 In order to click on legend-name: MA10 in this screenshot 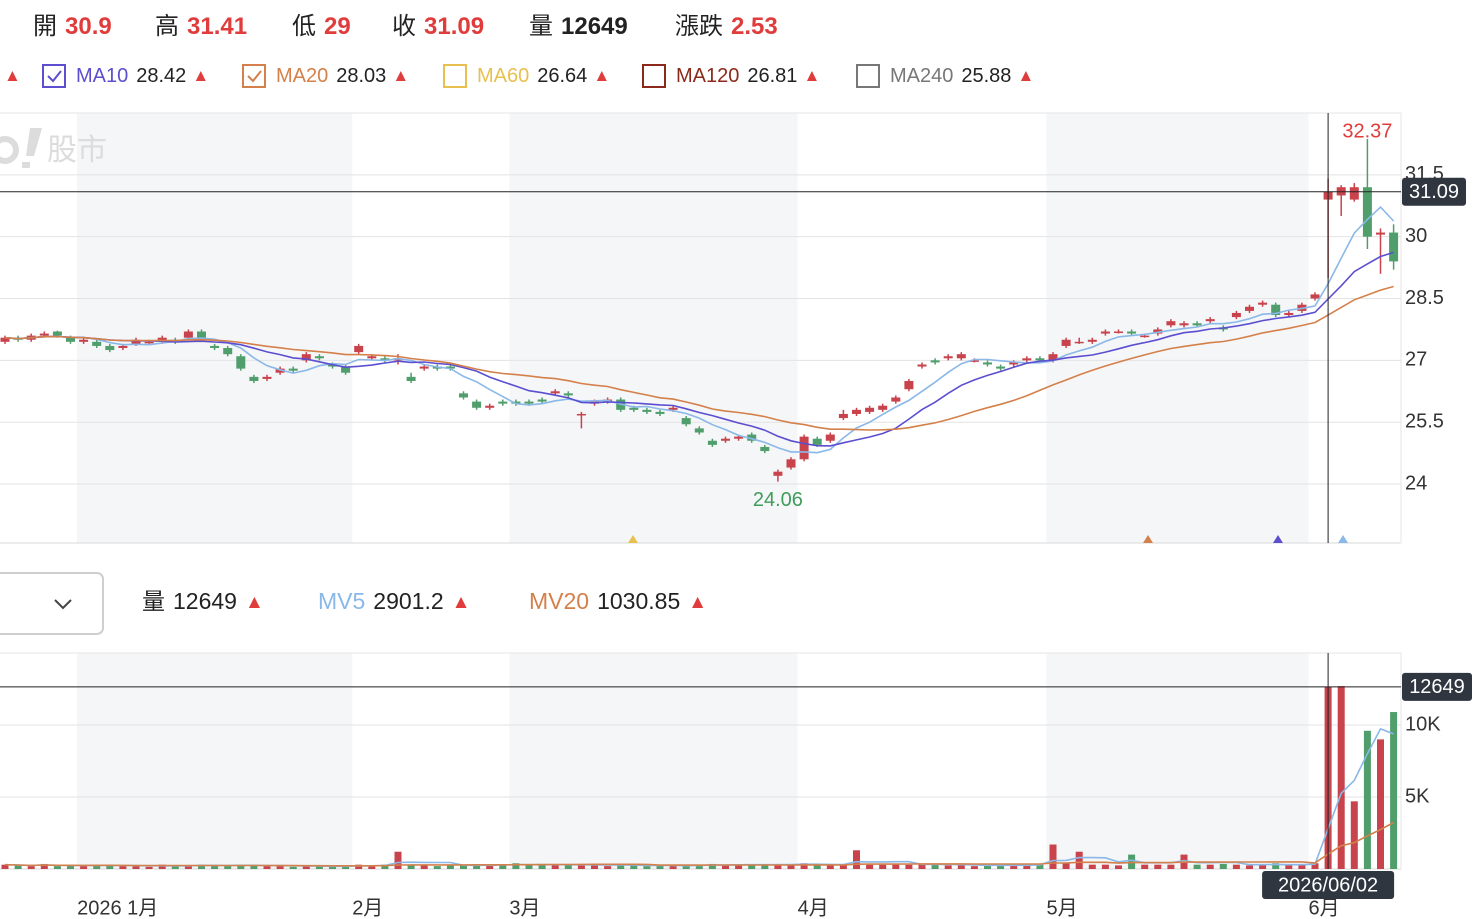, I will do `click(102, 76)`.